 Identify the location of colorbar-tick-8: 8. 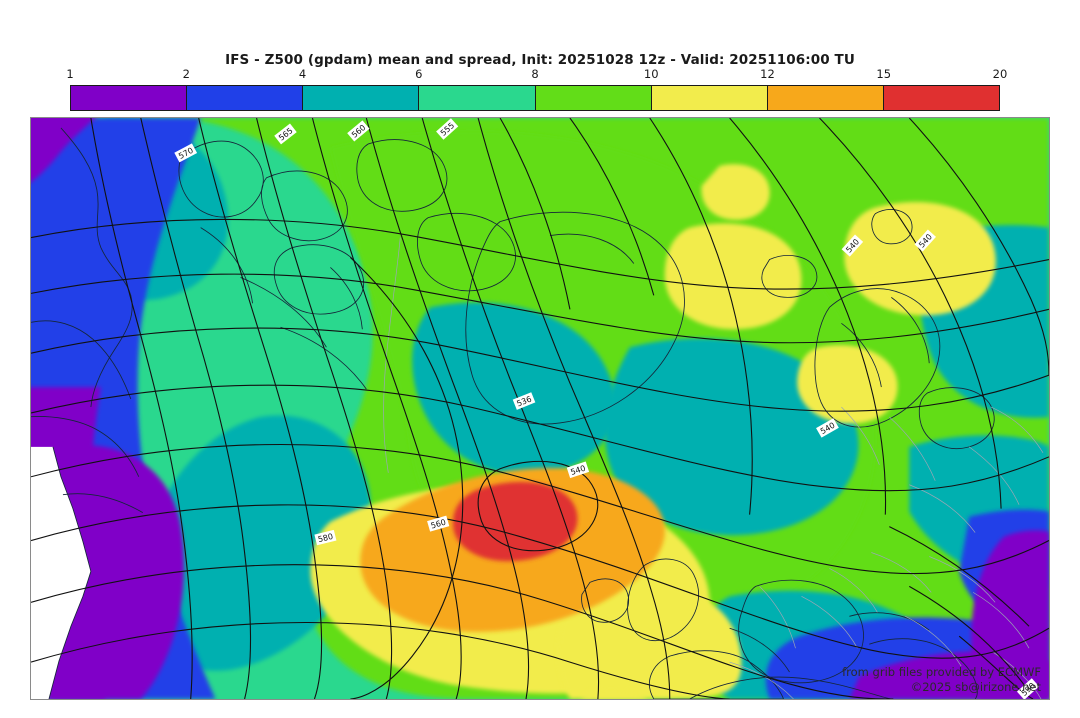
(535, 74).